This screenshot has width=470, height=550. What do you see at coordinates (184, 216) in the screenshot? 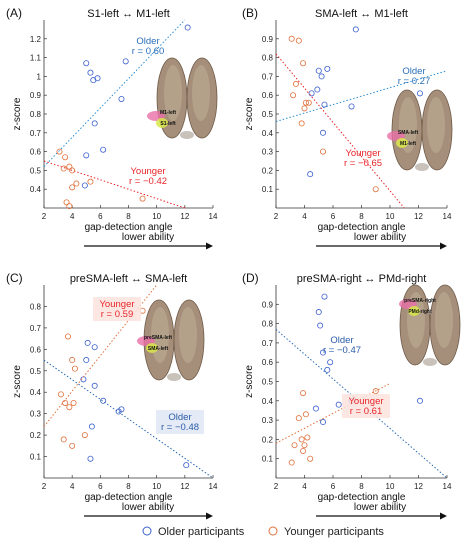
I see `x-tick-label: 12` at bounding box center [184, 216].